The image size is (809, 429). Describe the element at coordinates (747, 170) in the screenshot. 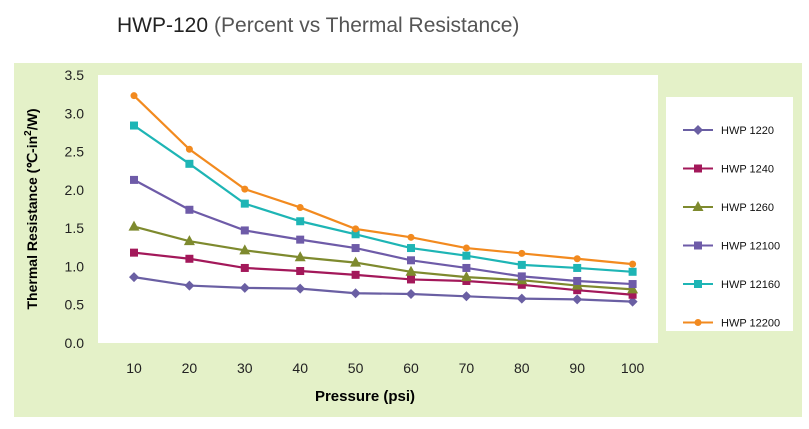

I see `legend-label: HWP 1240` at that location.